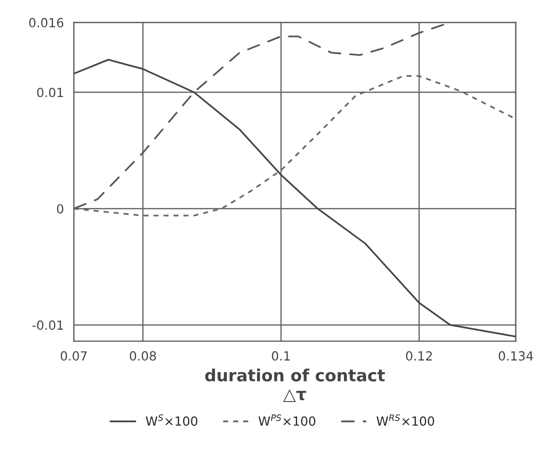  What do you see at coordinates (60, 209) in the screenshot?
I see `y-tick-label: 0` at bounding box center [60, 209].